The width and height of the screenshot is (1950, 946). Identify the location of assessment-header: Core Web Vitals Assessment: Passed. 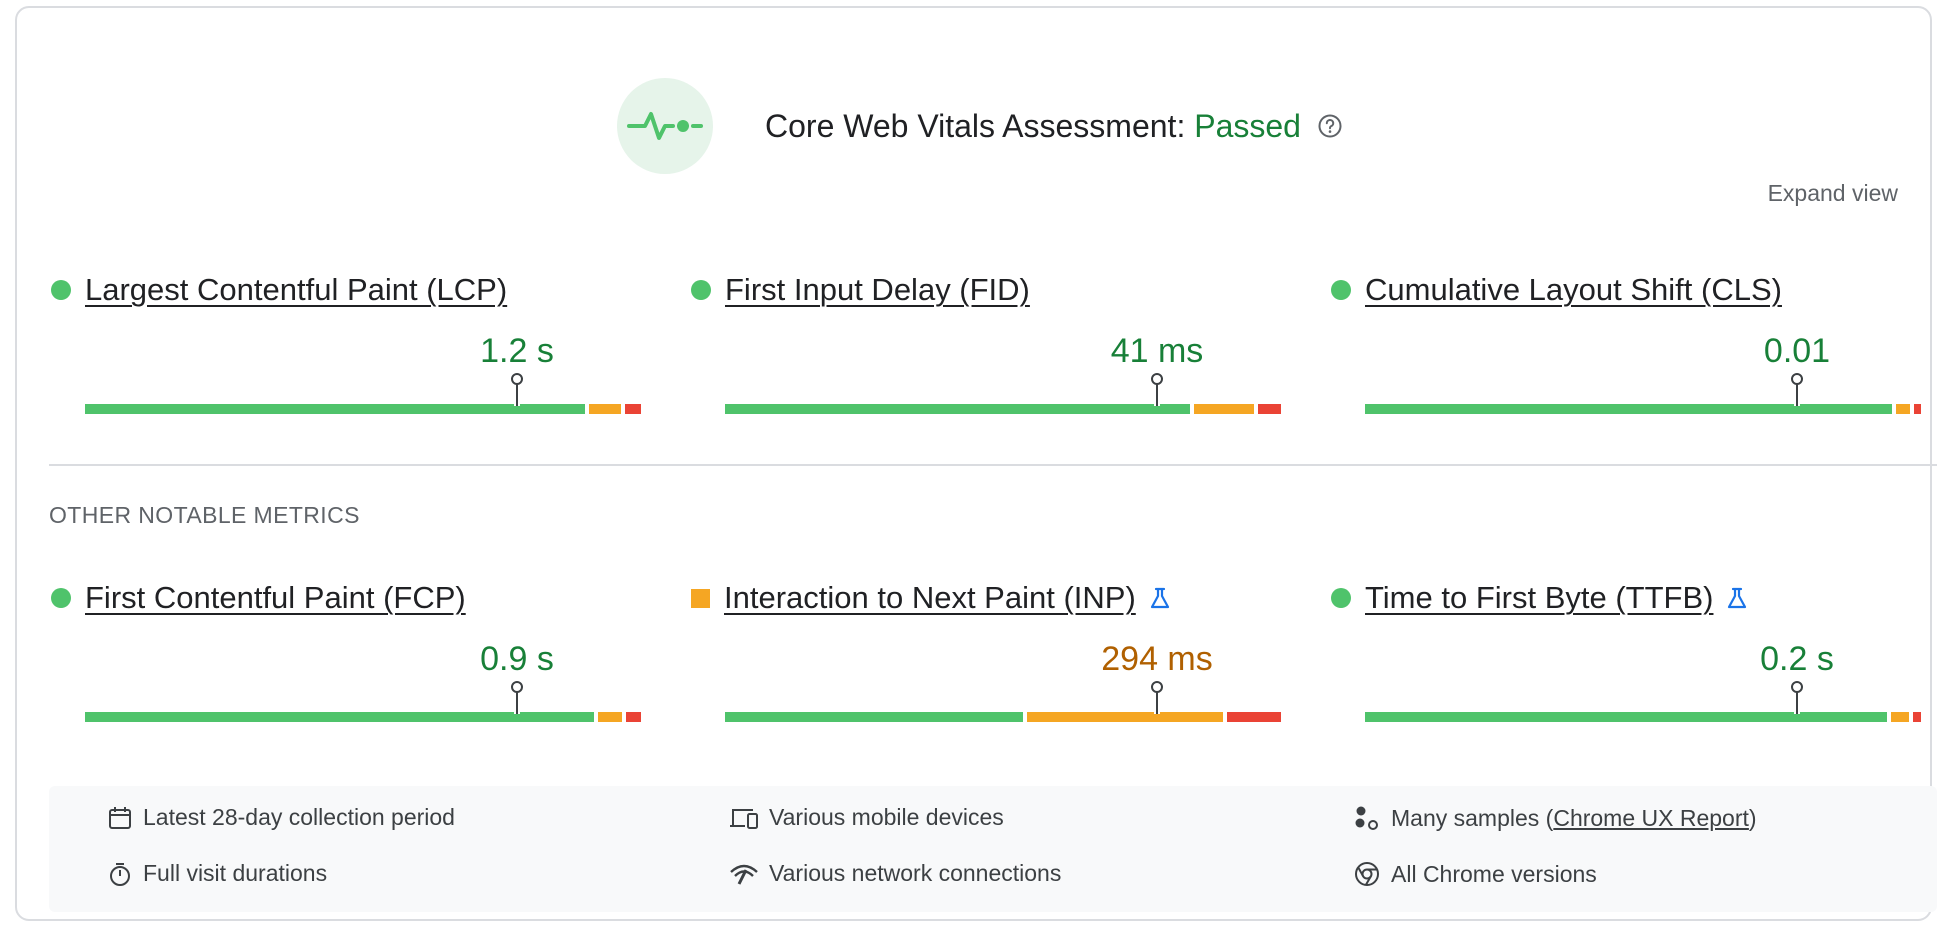
(980, 126).